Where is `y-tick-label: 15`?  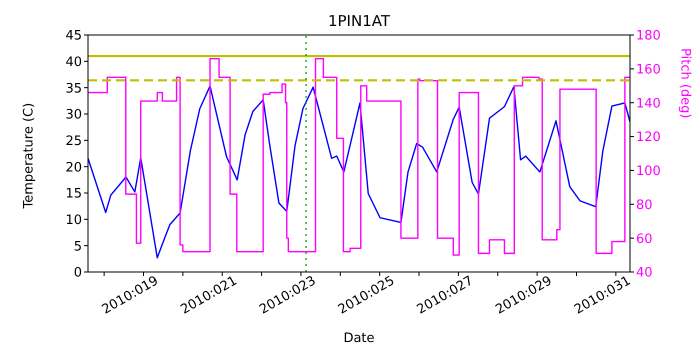 y-tick-label: 15 is located at coordinates (73, 194).